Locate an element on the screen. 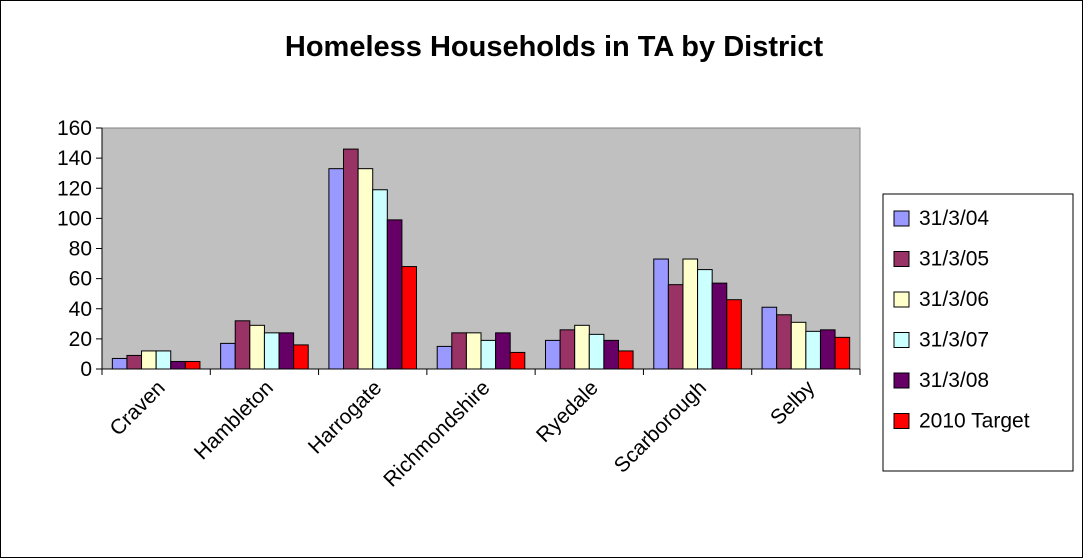 Image resolution: width=1083 pixels, height=558 pixels. y-axis: 0 20 40 60 80 100 120 140 160 is located at coordinates (80, 249).